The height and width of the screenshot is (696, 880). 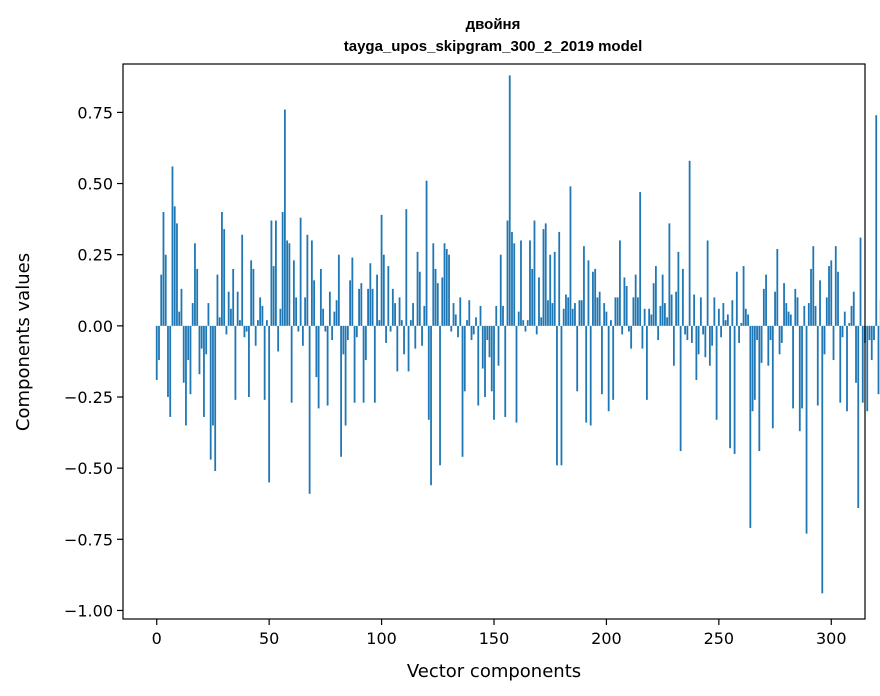 I want to click on y-tick-label: −0.25, so click(x=88, y=397).